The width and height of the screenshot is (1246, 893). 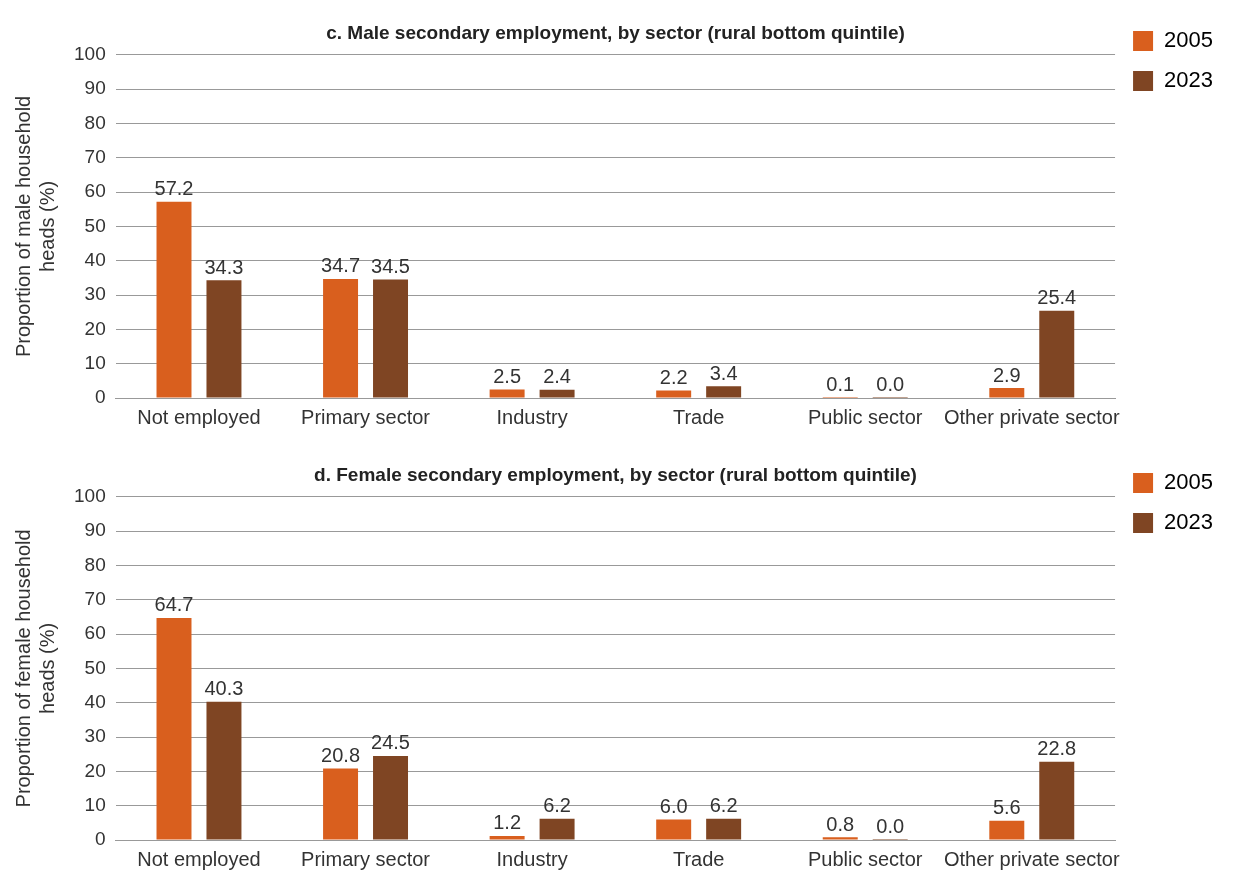 What do you see at coordinates (840, 823) in the screenshot?
I see `data-label: 0.8` at bounding box center [840, 823].